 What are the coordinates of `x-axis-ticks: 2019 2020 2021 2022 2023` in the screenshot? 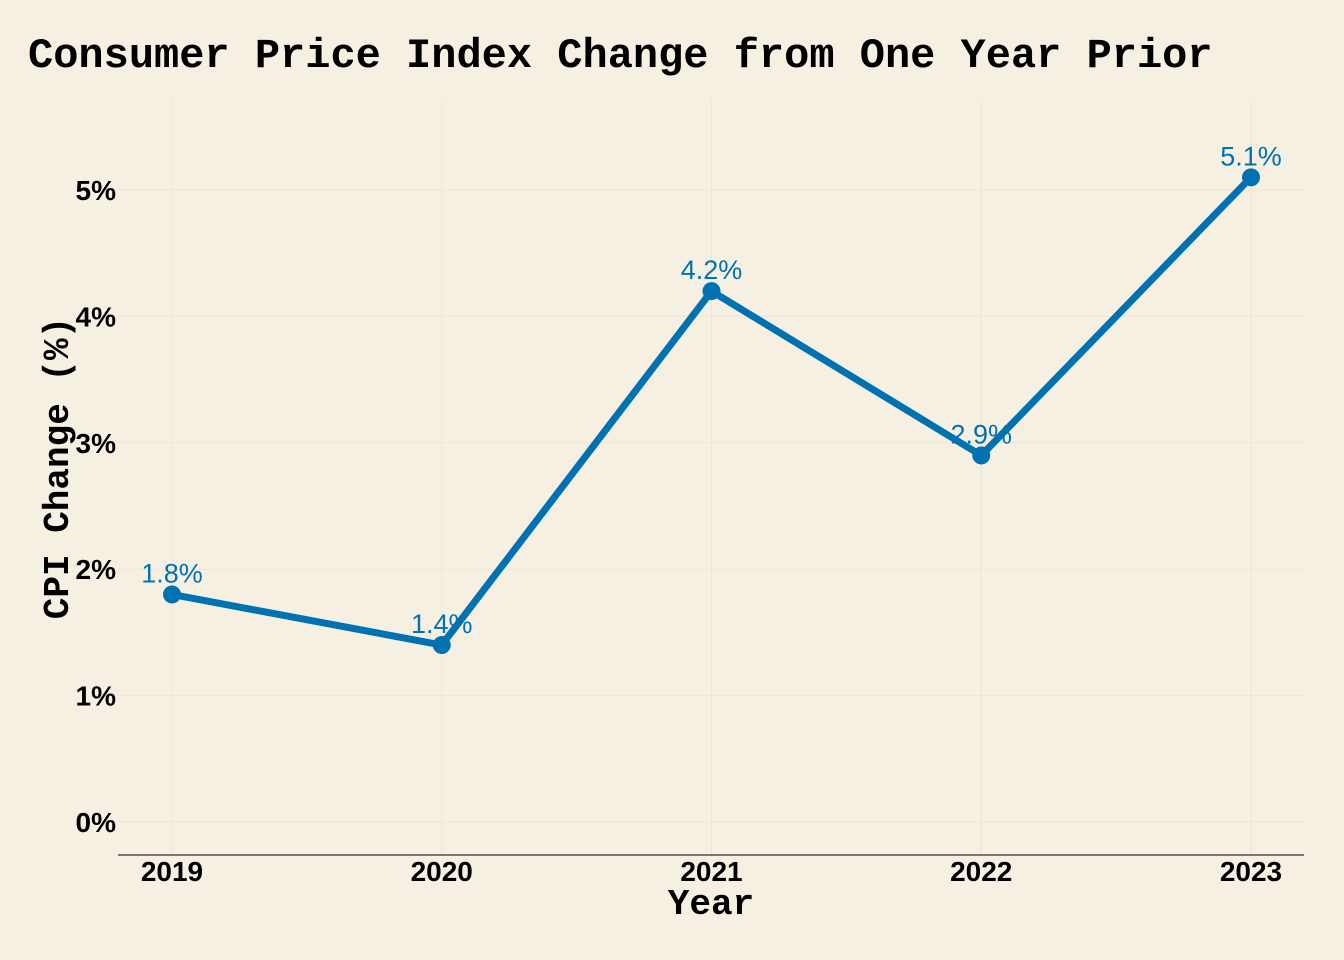 It's located at (711, 871).